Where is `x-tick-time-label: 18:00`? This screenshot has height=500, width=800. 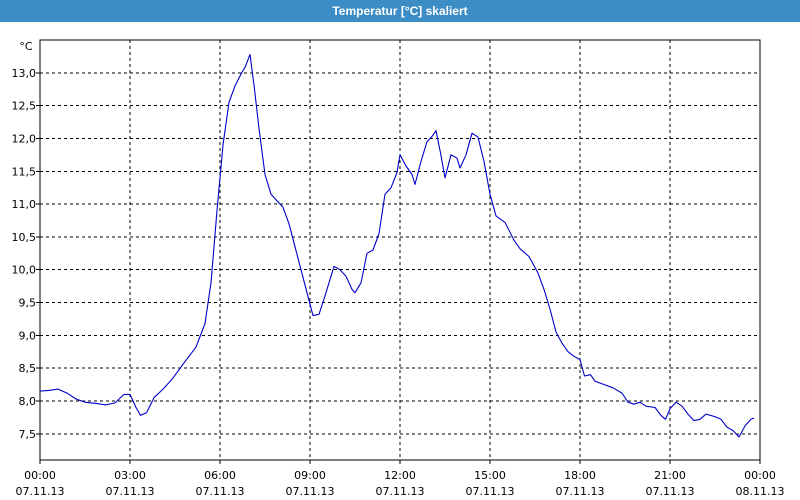 x-tick-time-label: 18:00 is located at coordinates (580, 475).